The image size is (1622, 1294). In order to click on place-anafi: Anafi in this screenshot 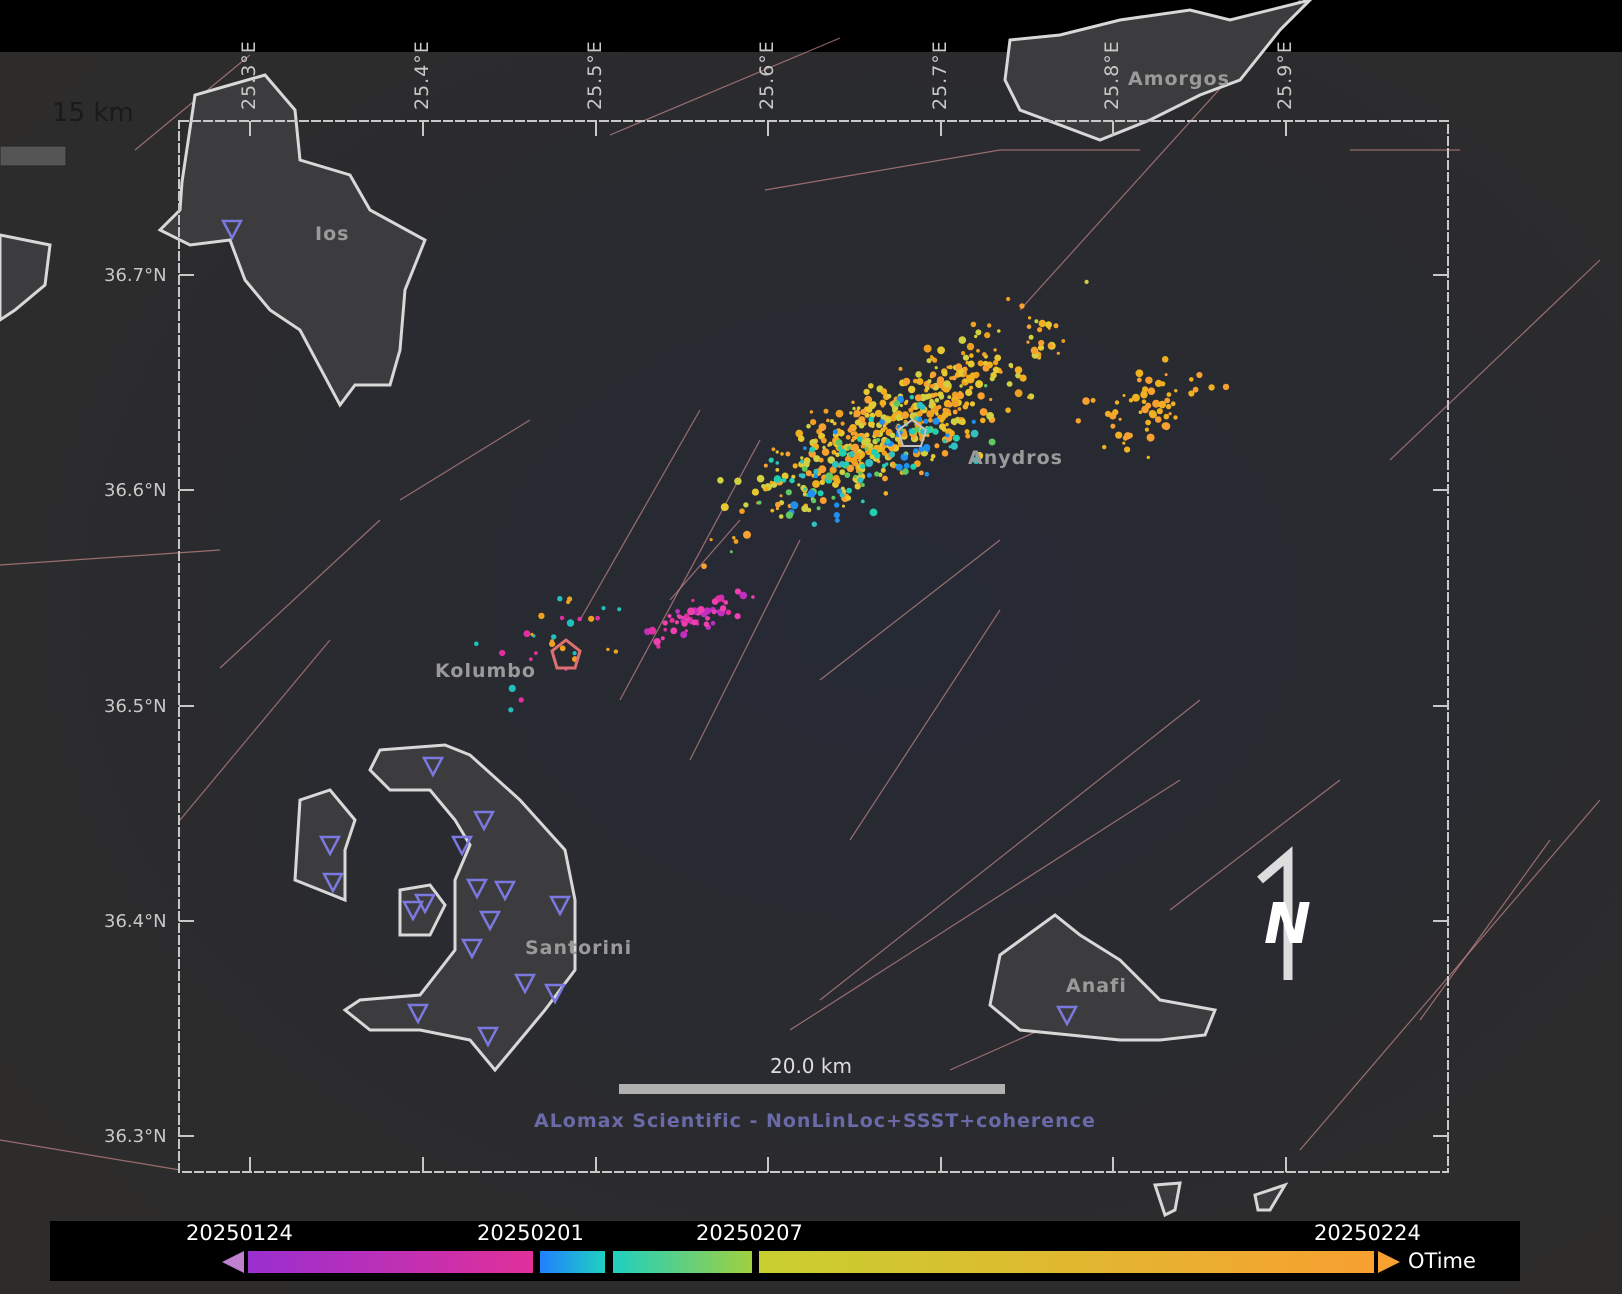, I will do `click(1096, 986)`.